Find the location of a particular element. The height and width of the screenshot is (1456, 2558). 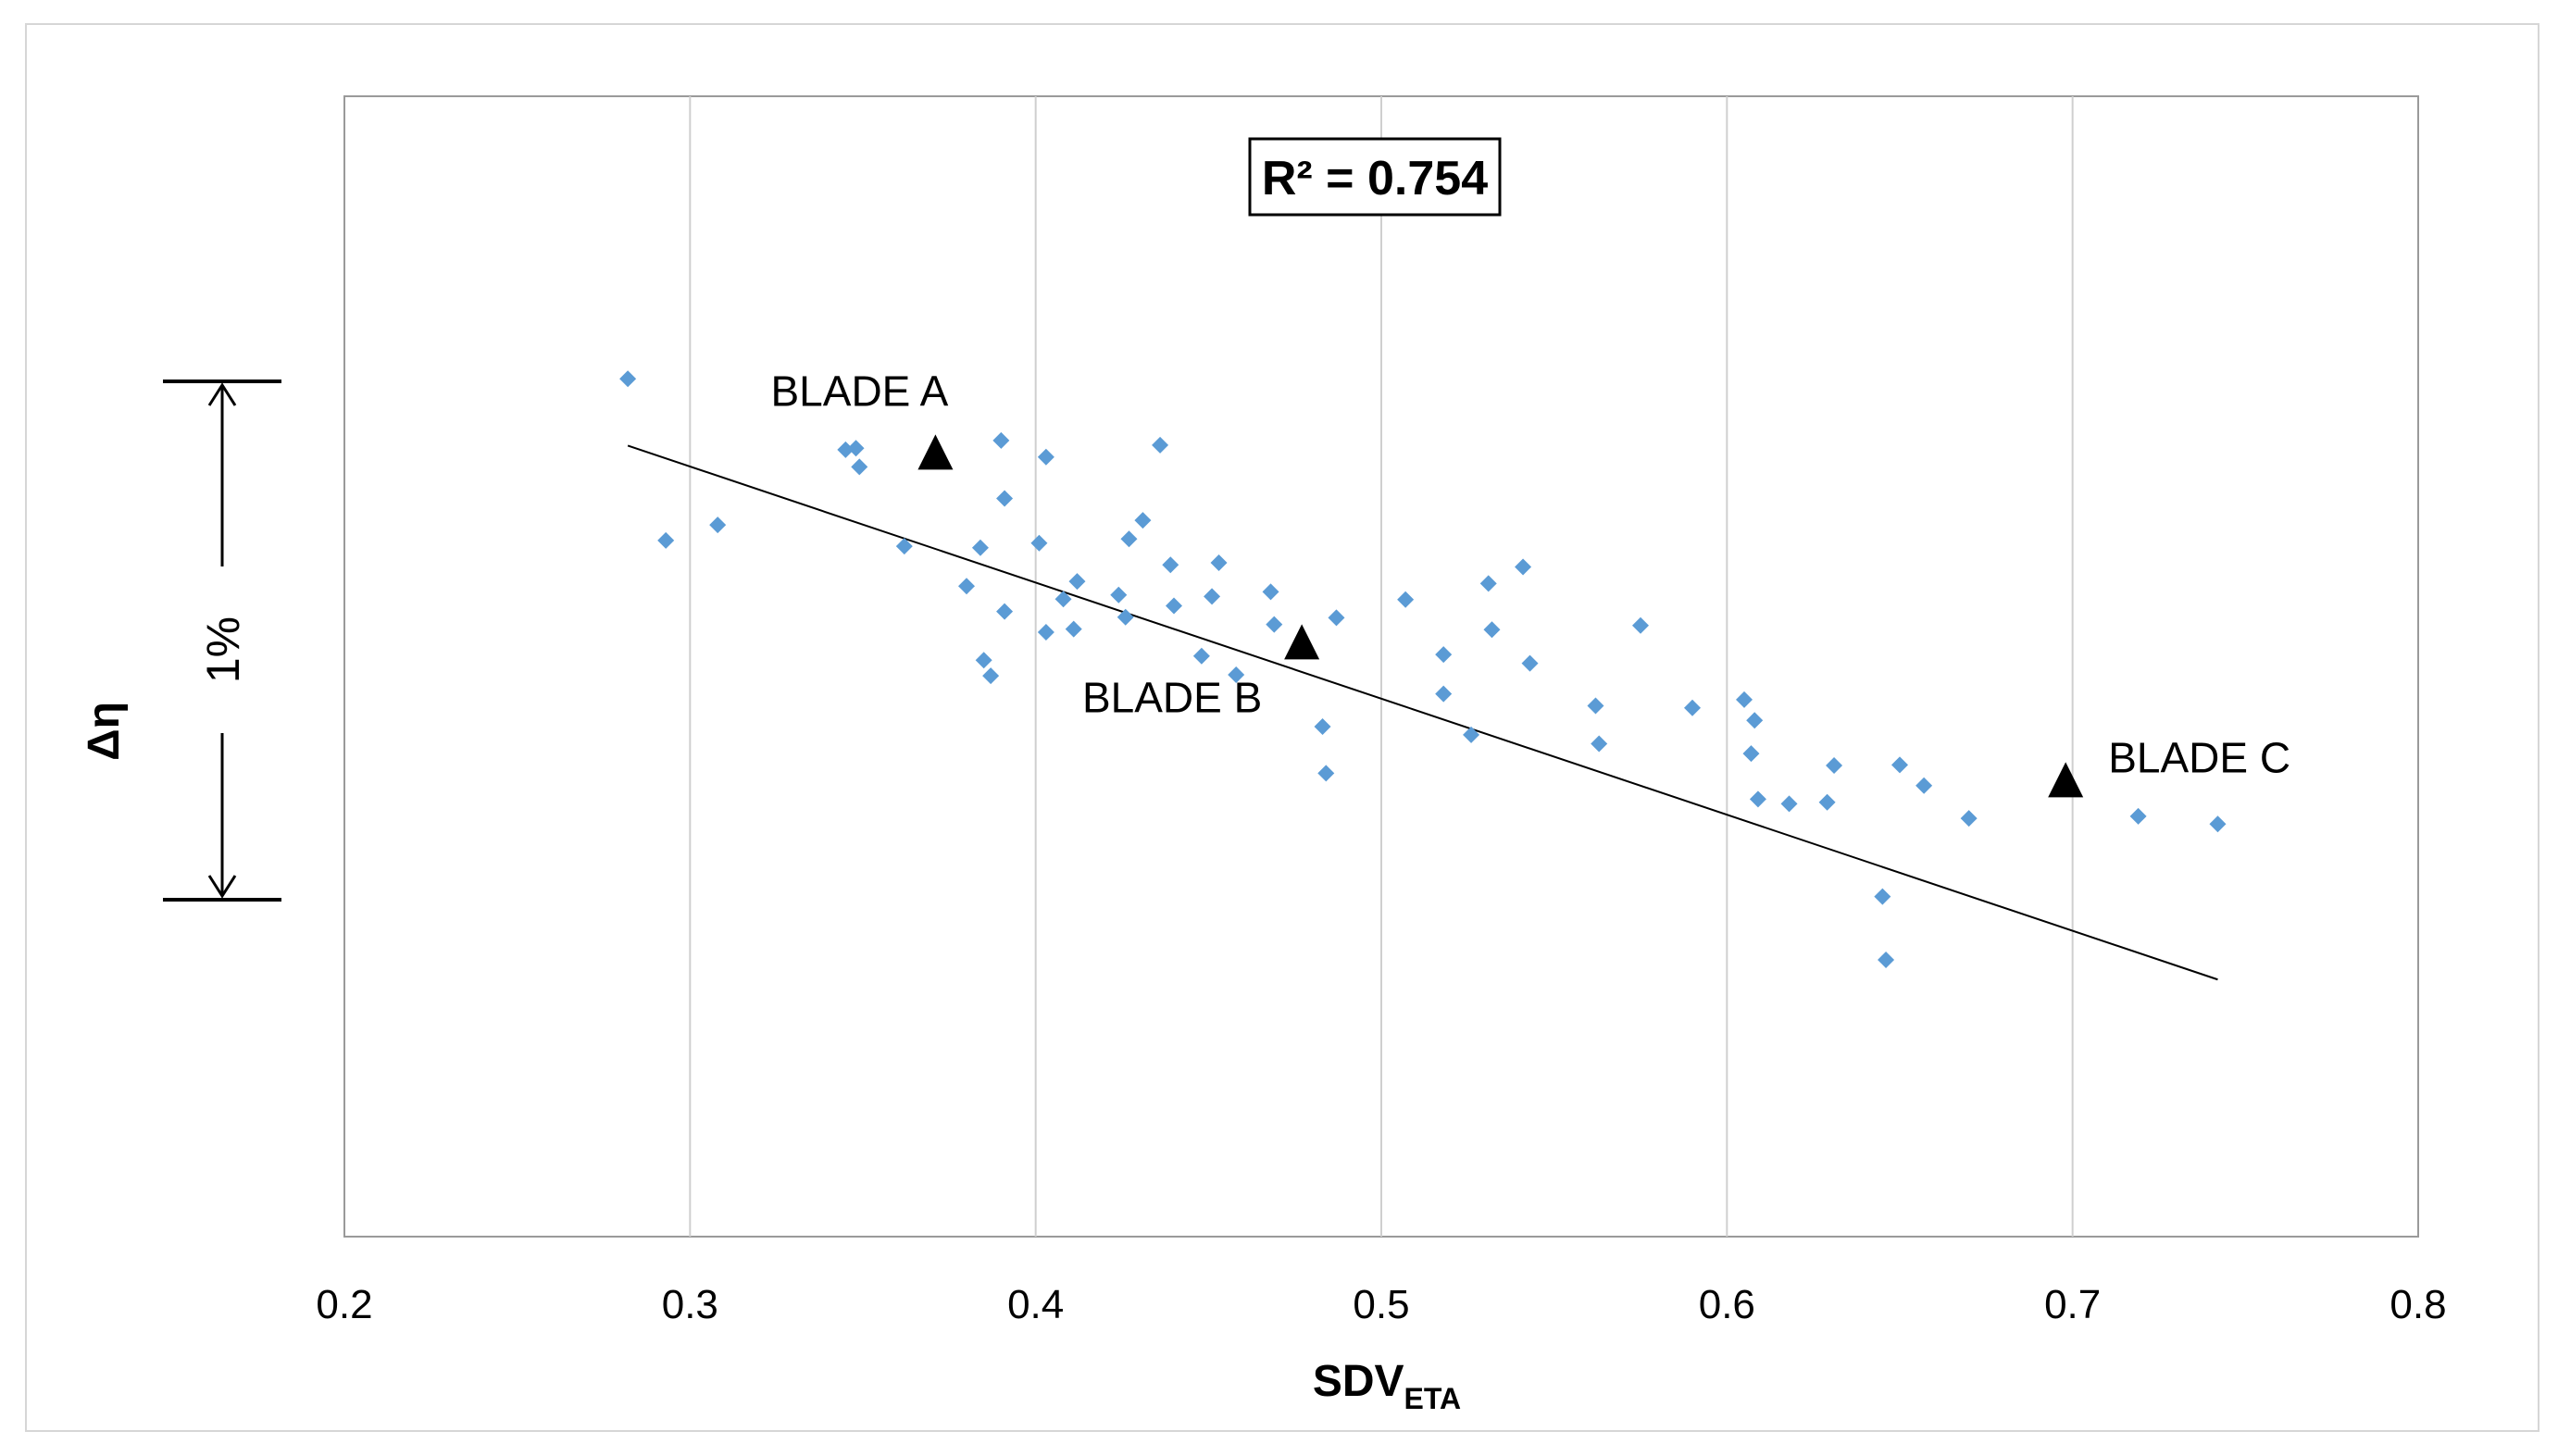

scale-bar: 1% is located at coordinates (222, 641).